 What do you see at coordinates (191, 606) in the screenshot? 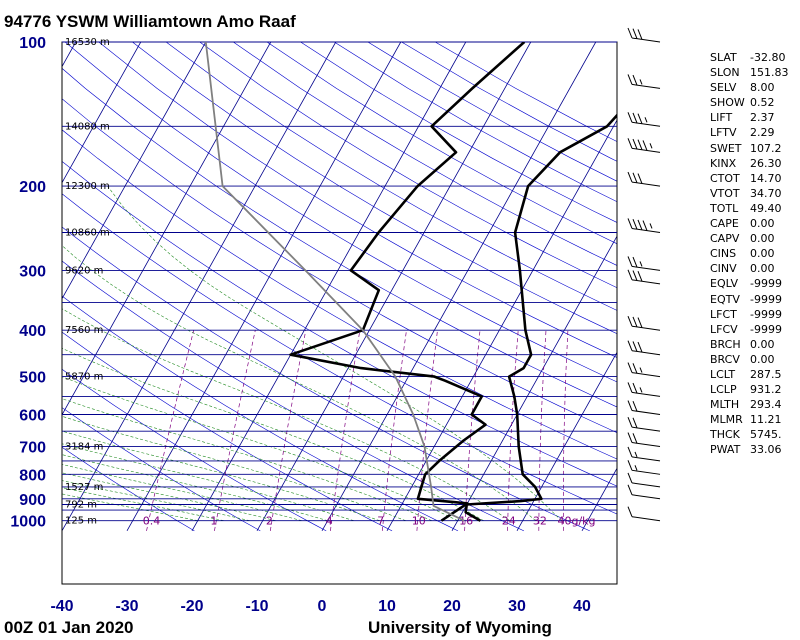
I see `temperature-label: -20` at bounding box center [191, 606].